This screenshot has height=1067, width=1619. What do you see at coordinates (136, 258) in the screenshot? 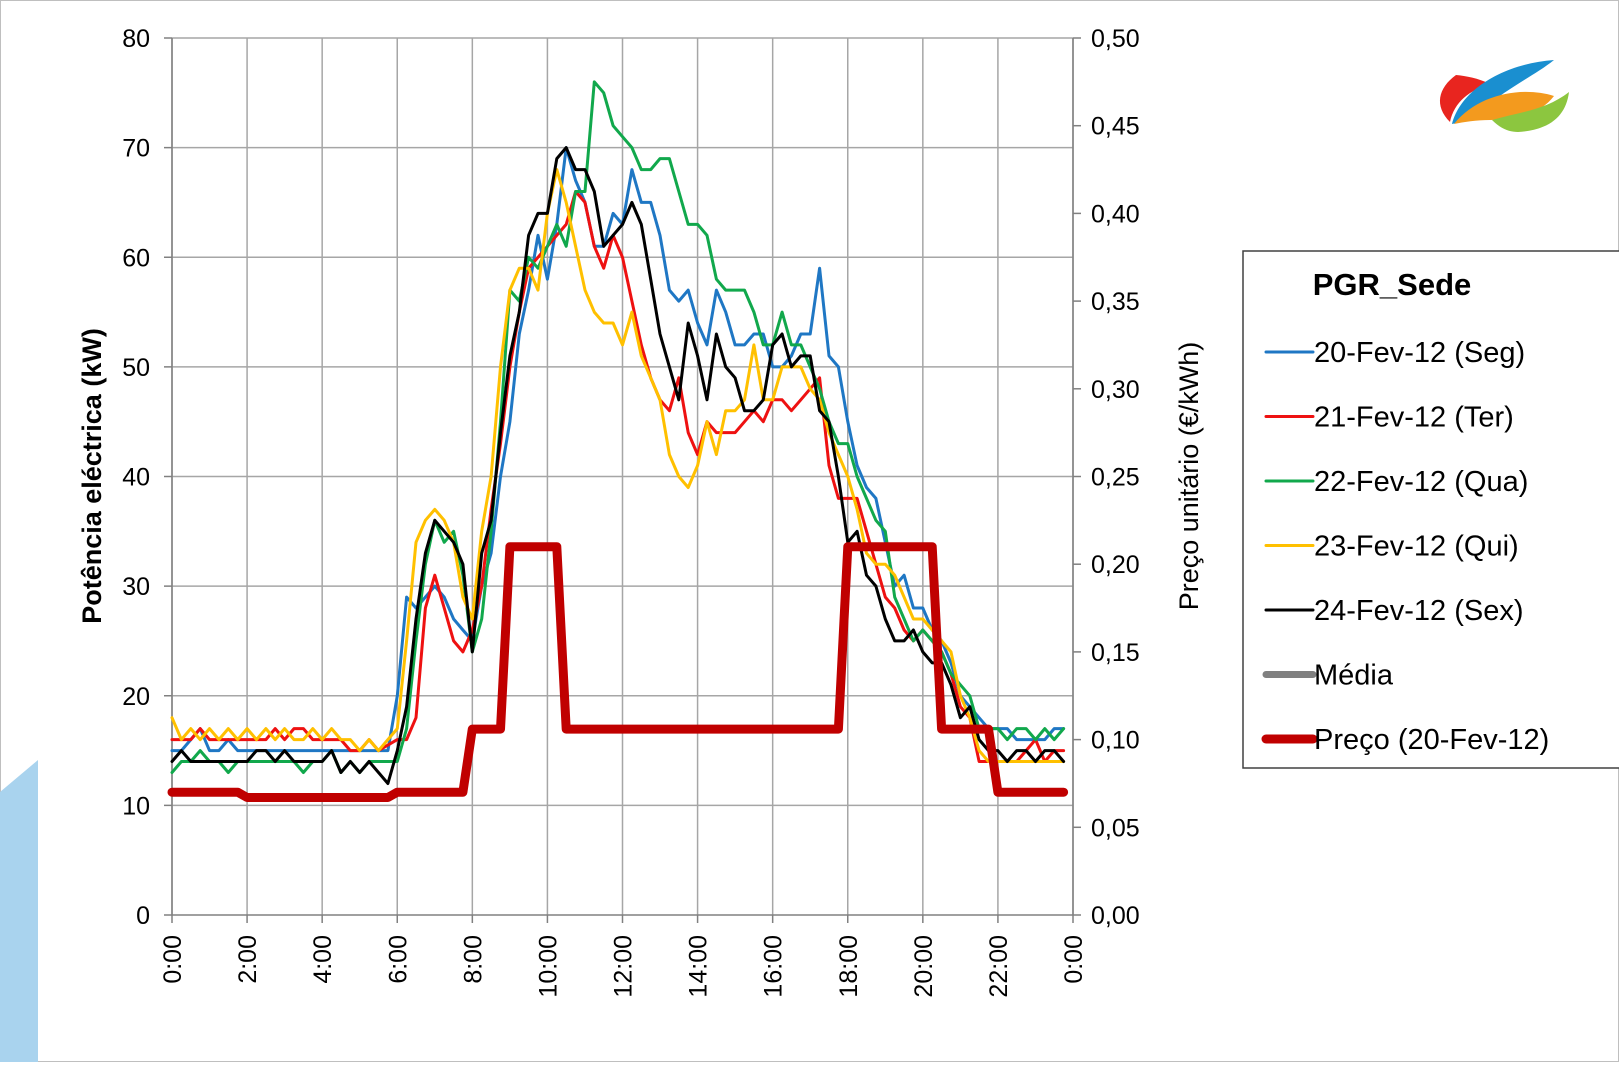
I see `y-tick-label: 60` at bounding box center [136, 258].